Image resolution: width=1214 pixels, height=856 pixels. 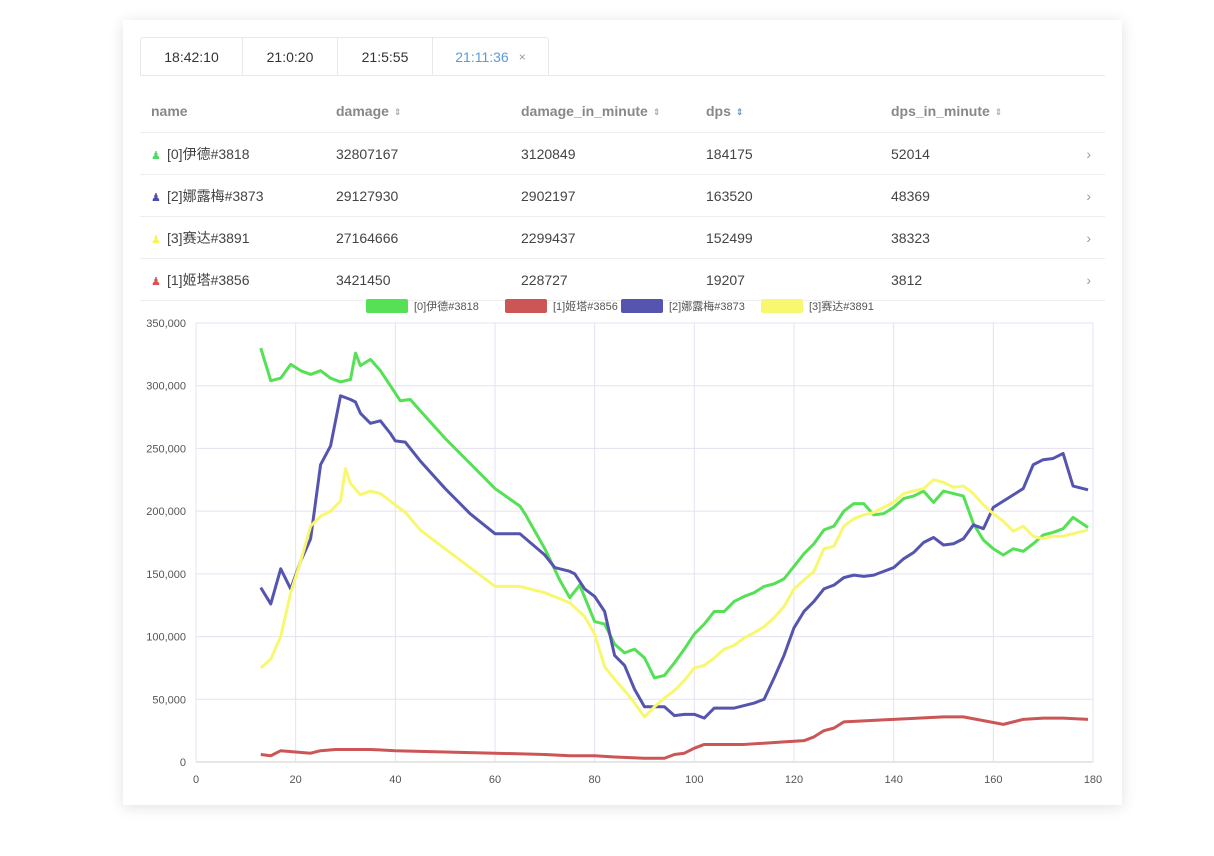 I want to click on dps-cell: 163520, so click(x=787, y=195).